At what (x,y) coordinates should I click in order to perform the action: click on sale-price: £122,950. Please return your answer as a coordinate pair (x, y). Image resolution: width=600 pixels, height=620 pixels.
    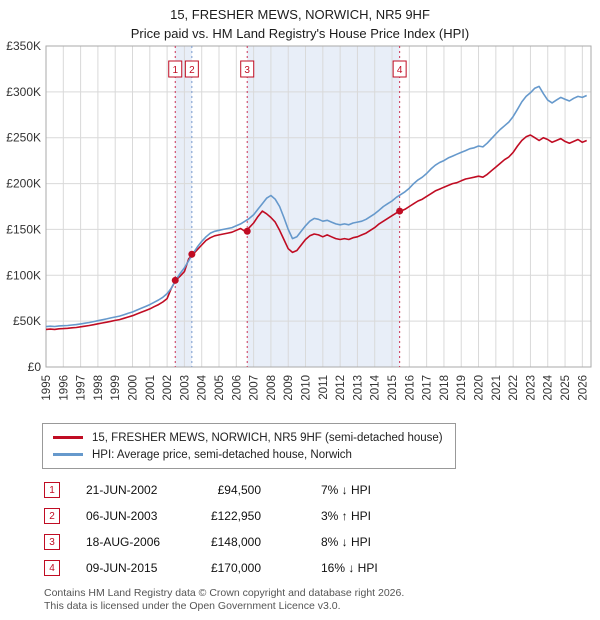
    Looking at the image, I should click on (235, 516).